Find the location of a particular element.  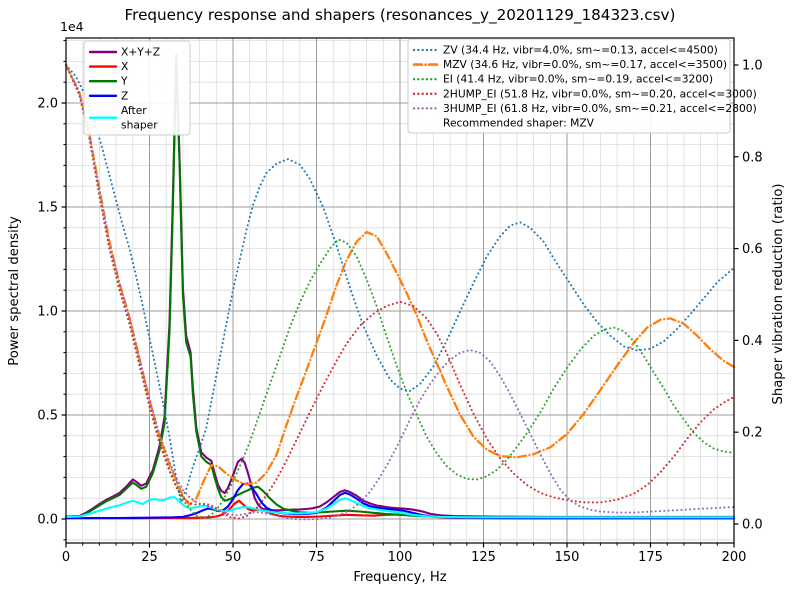

legend-label-x: X is located at coordinates (124, 66).